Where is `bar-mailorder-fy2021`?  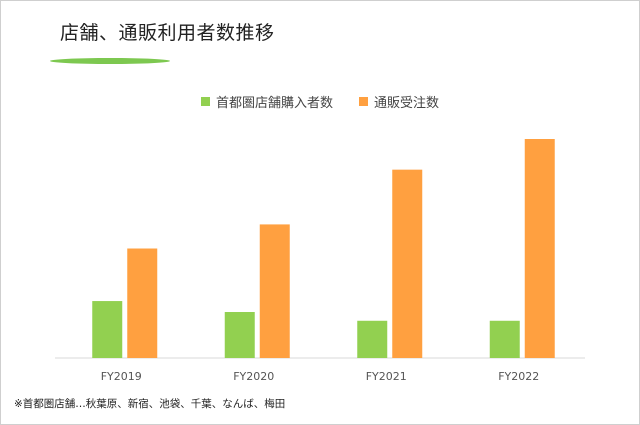 bar-mailorder-fy2021 is located at coordinates (407, 263).